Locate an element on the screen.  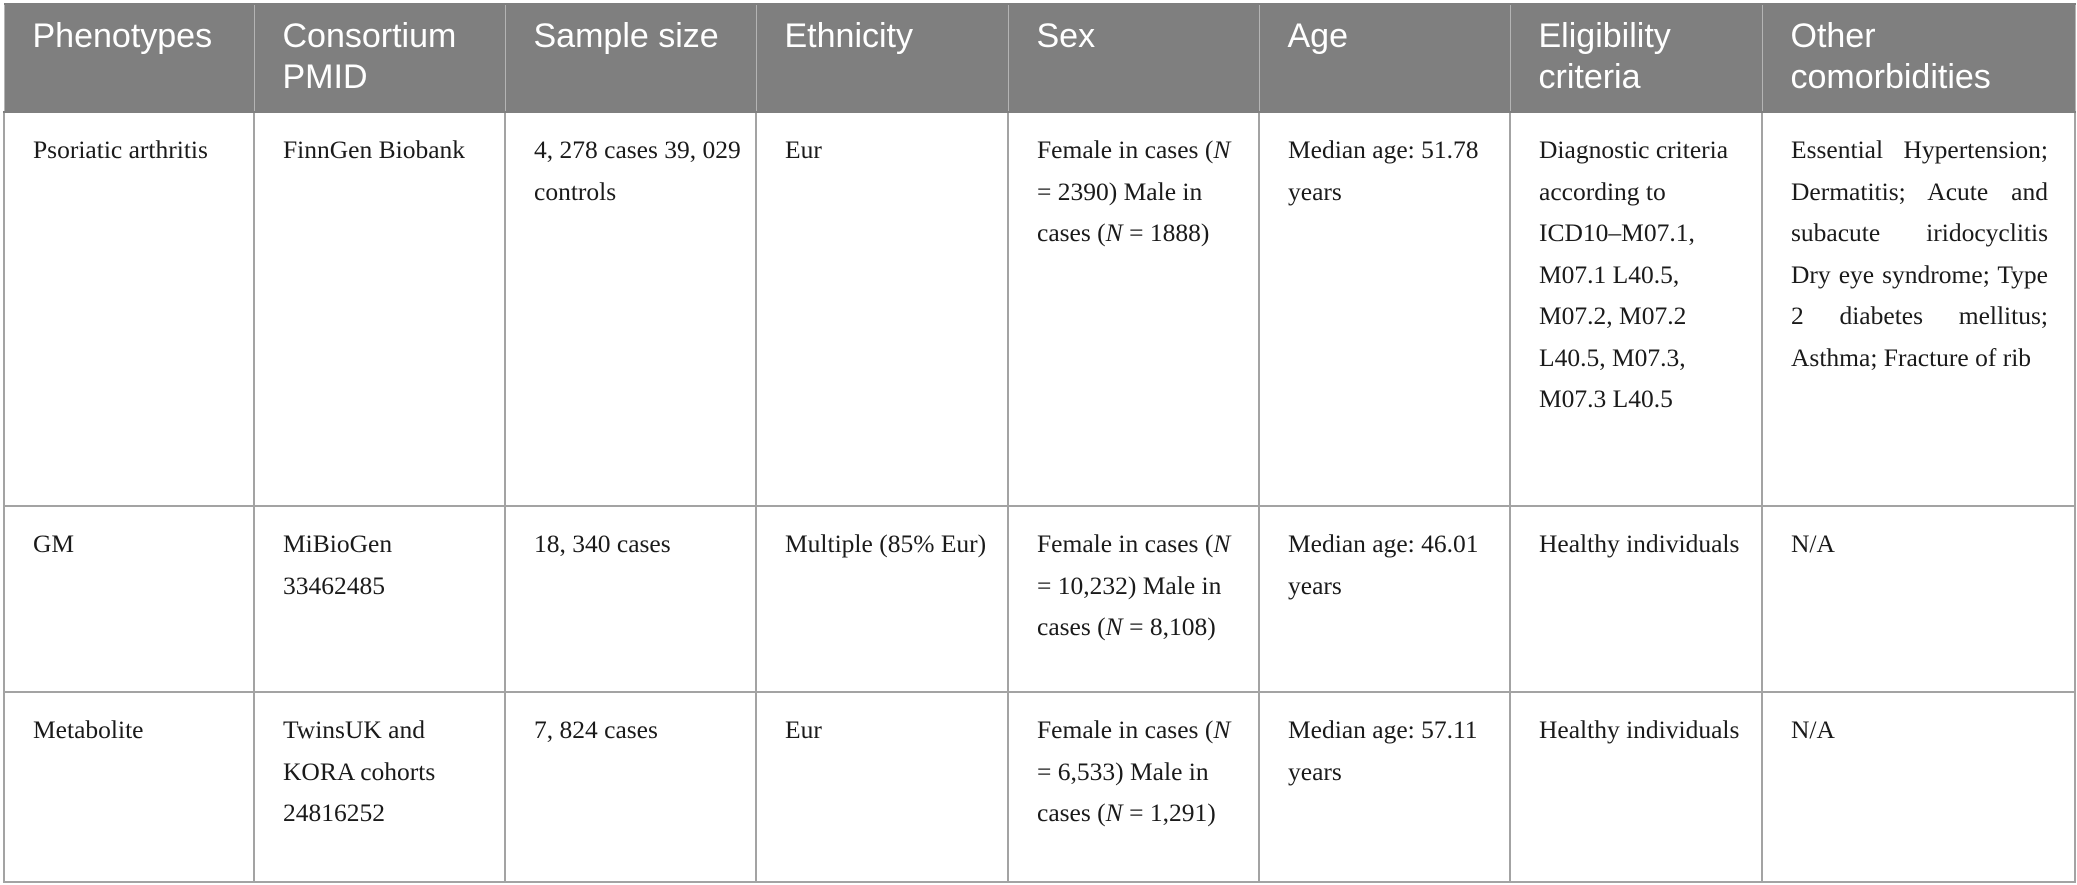
cell-phenotype: Metabolite is located at coordinates (129, 787).